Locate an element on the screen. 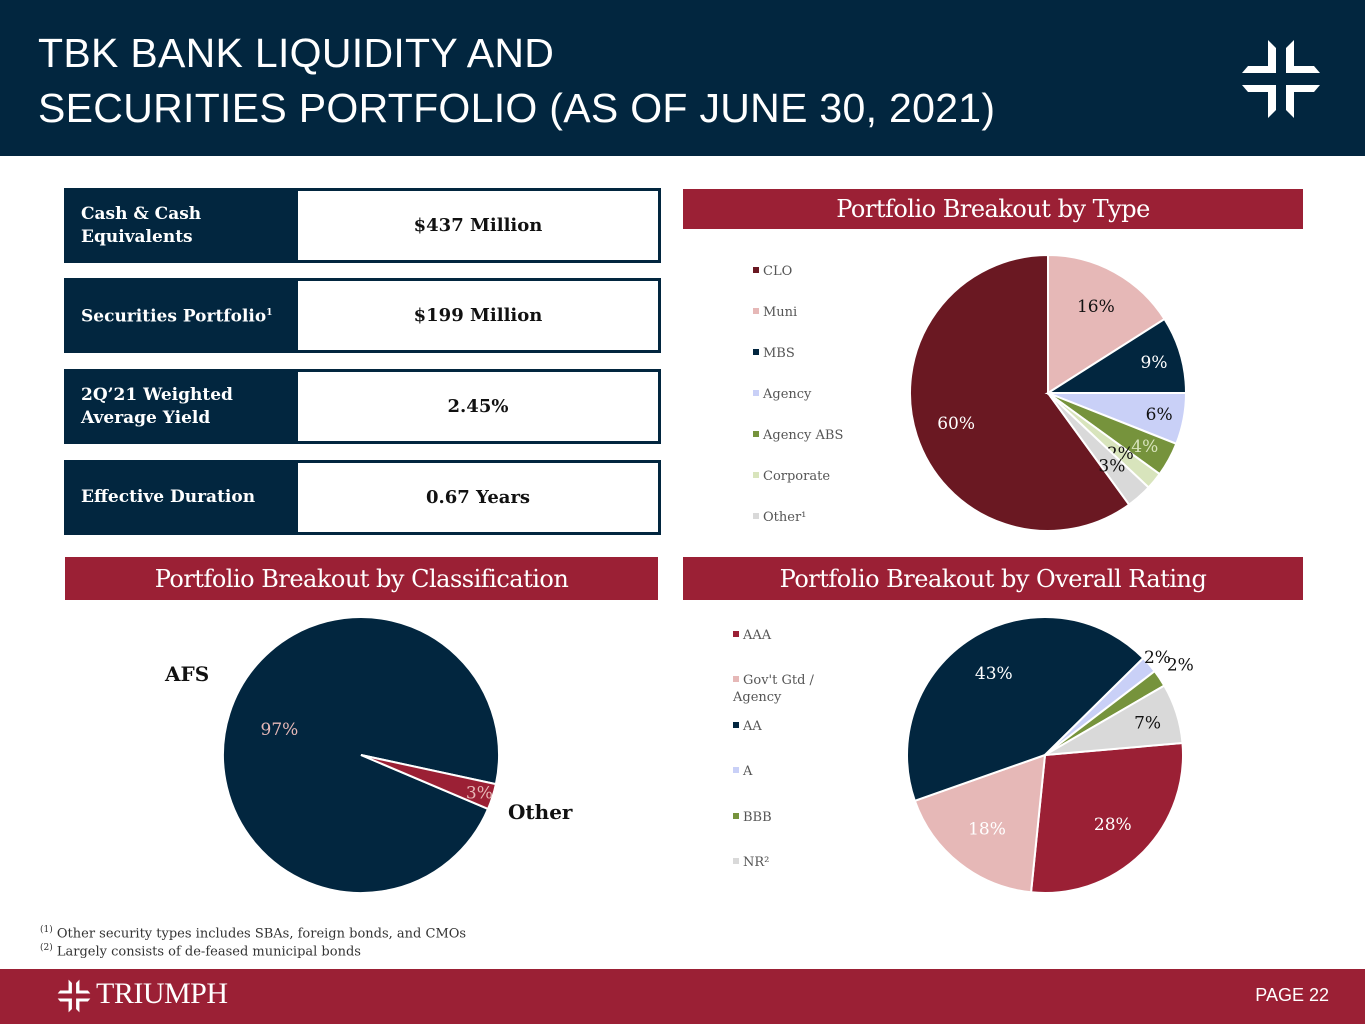  title-line-1: TBK BANK LIQUIDITY AND is located at coordinates (296, 53).